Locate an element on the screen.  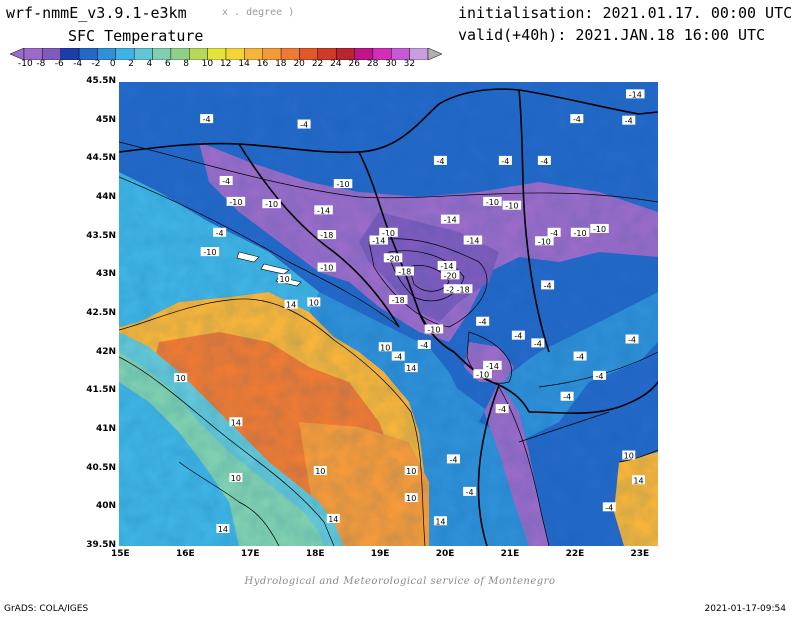
contour-label: 14 is located at coordinates (236, 422).